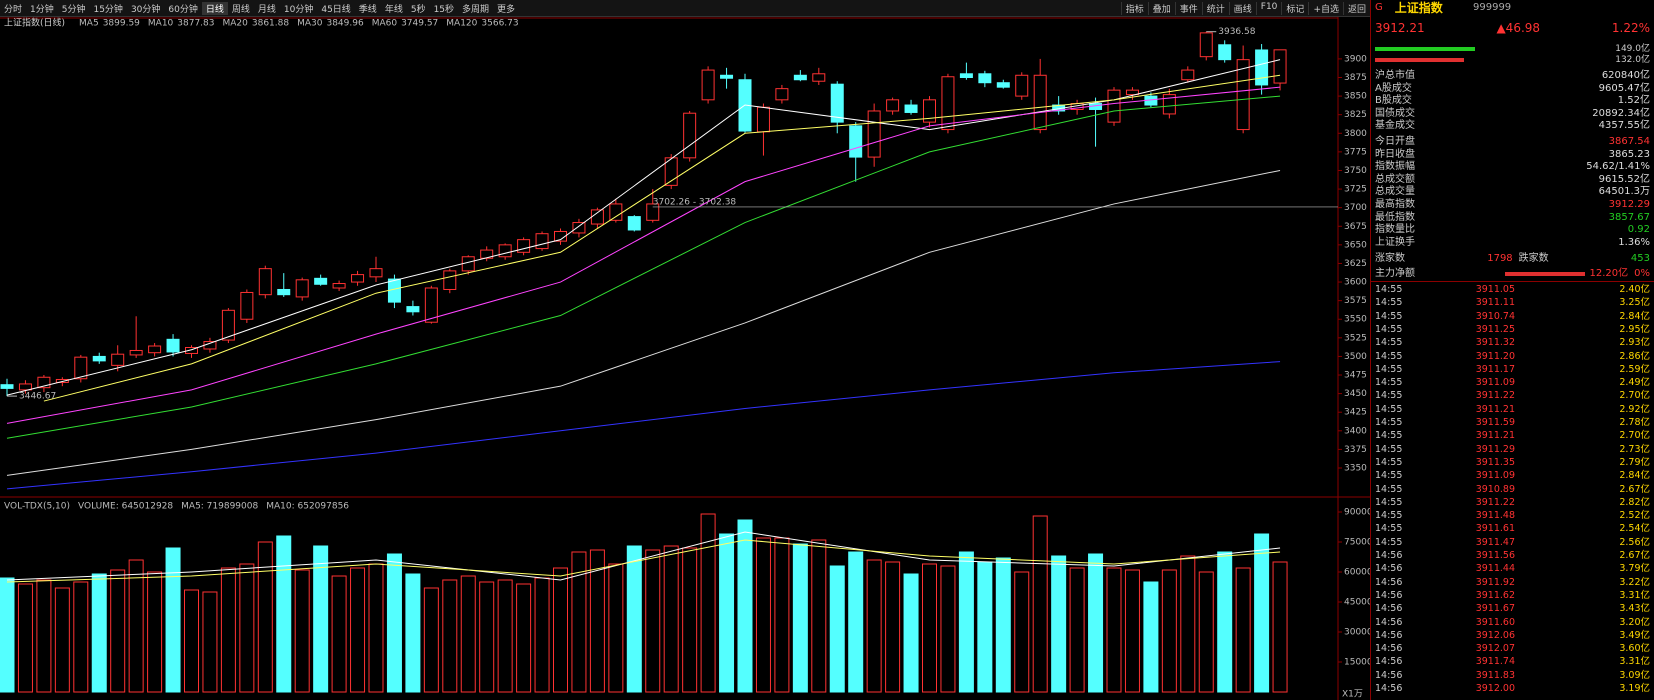  What do you see at coordinates (183, 9) in the screenshot?
I see `tab: 60分钟` at bounding box center [183, 9].